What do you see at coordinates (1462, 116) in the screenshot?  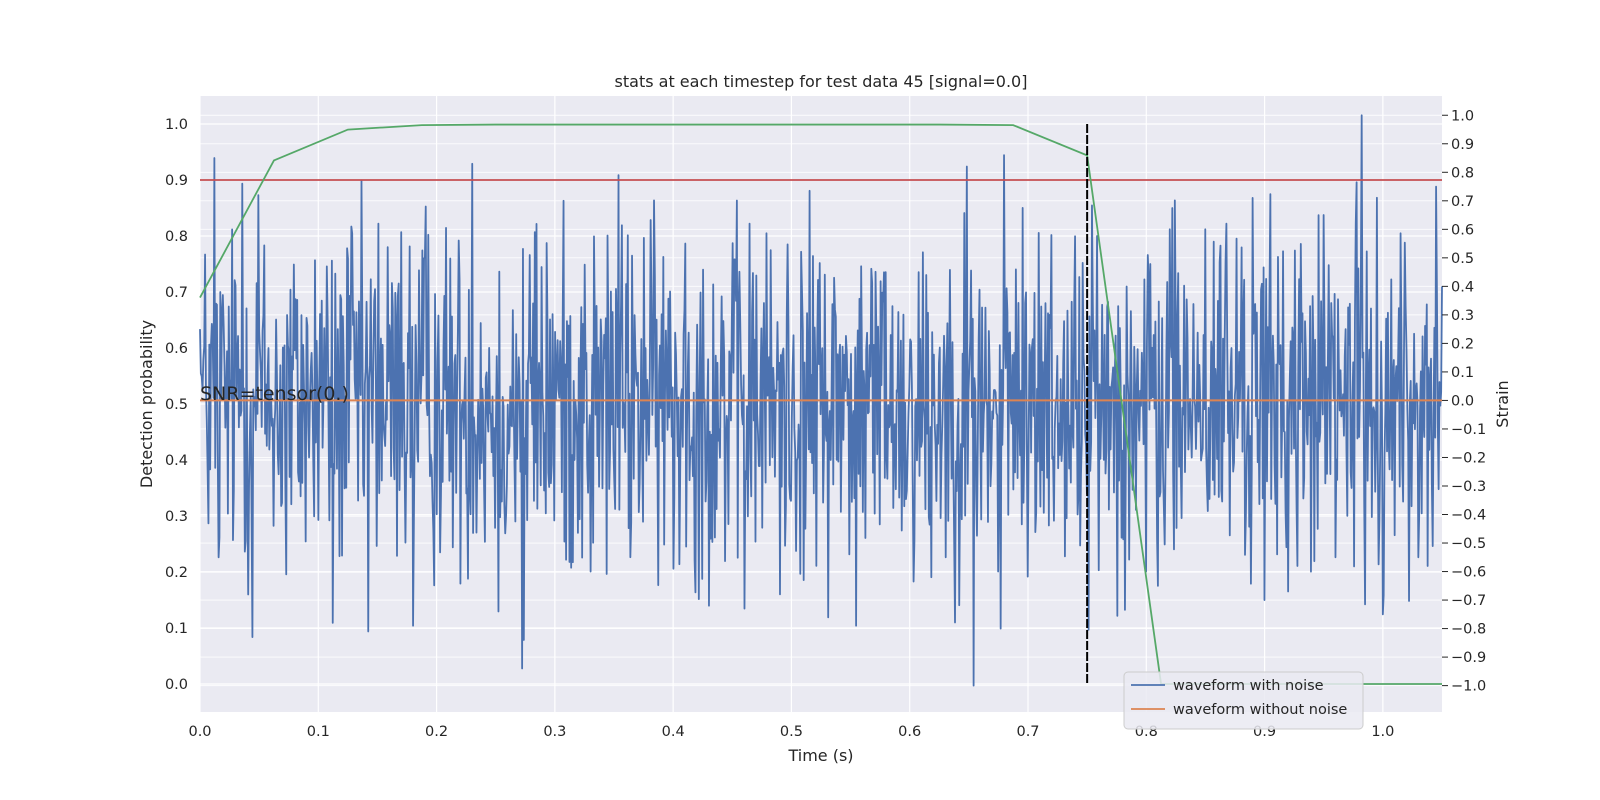 I see `y-right-tick-label: 1.0` at bounding box center [1462, 116].